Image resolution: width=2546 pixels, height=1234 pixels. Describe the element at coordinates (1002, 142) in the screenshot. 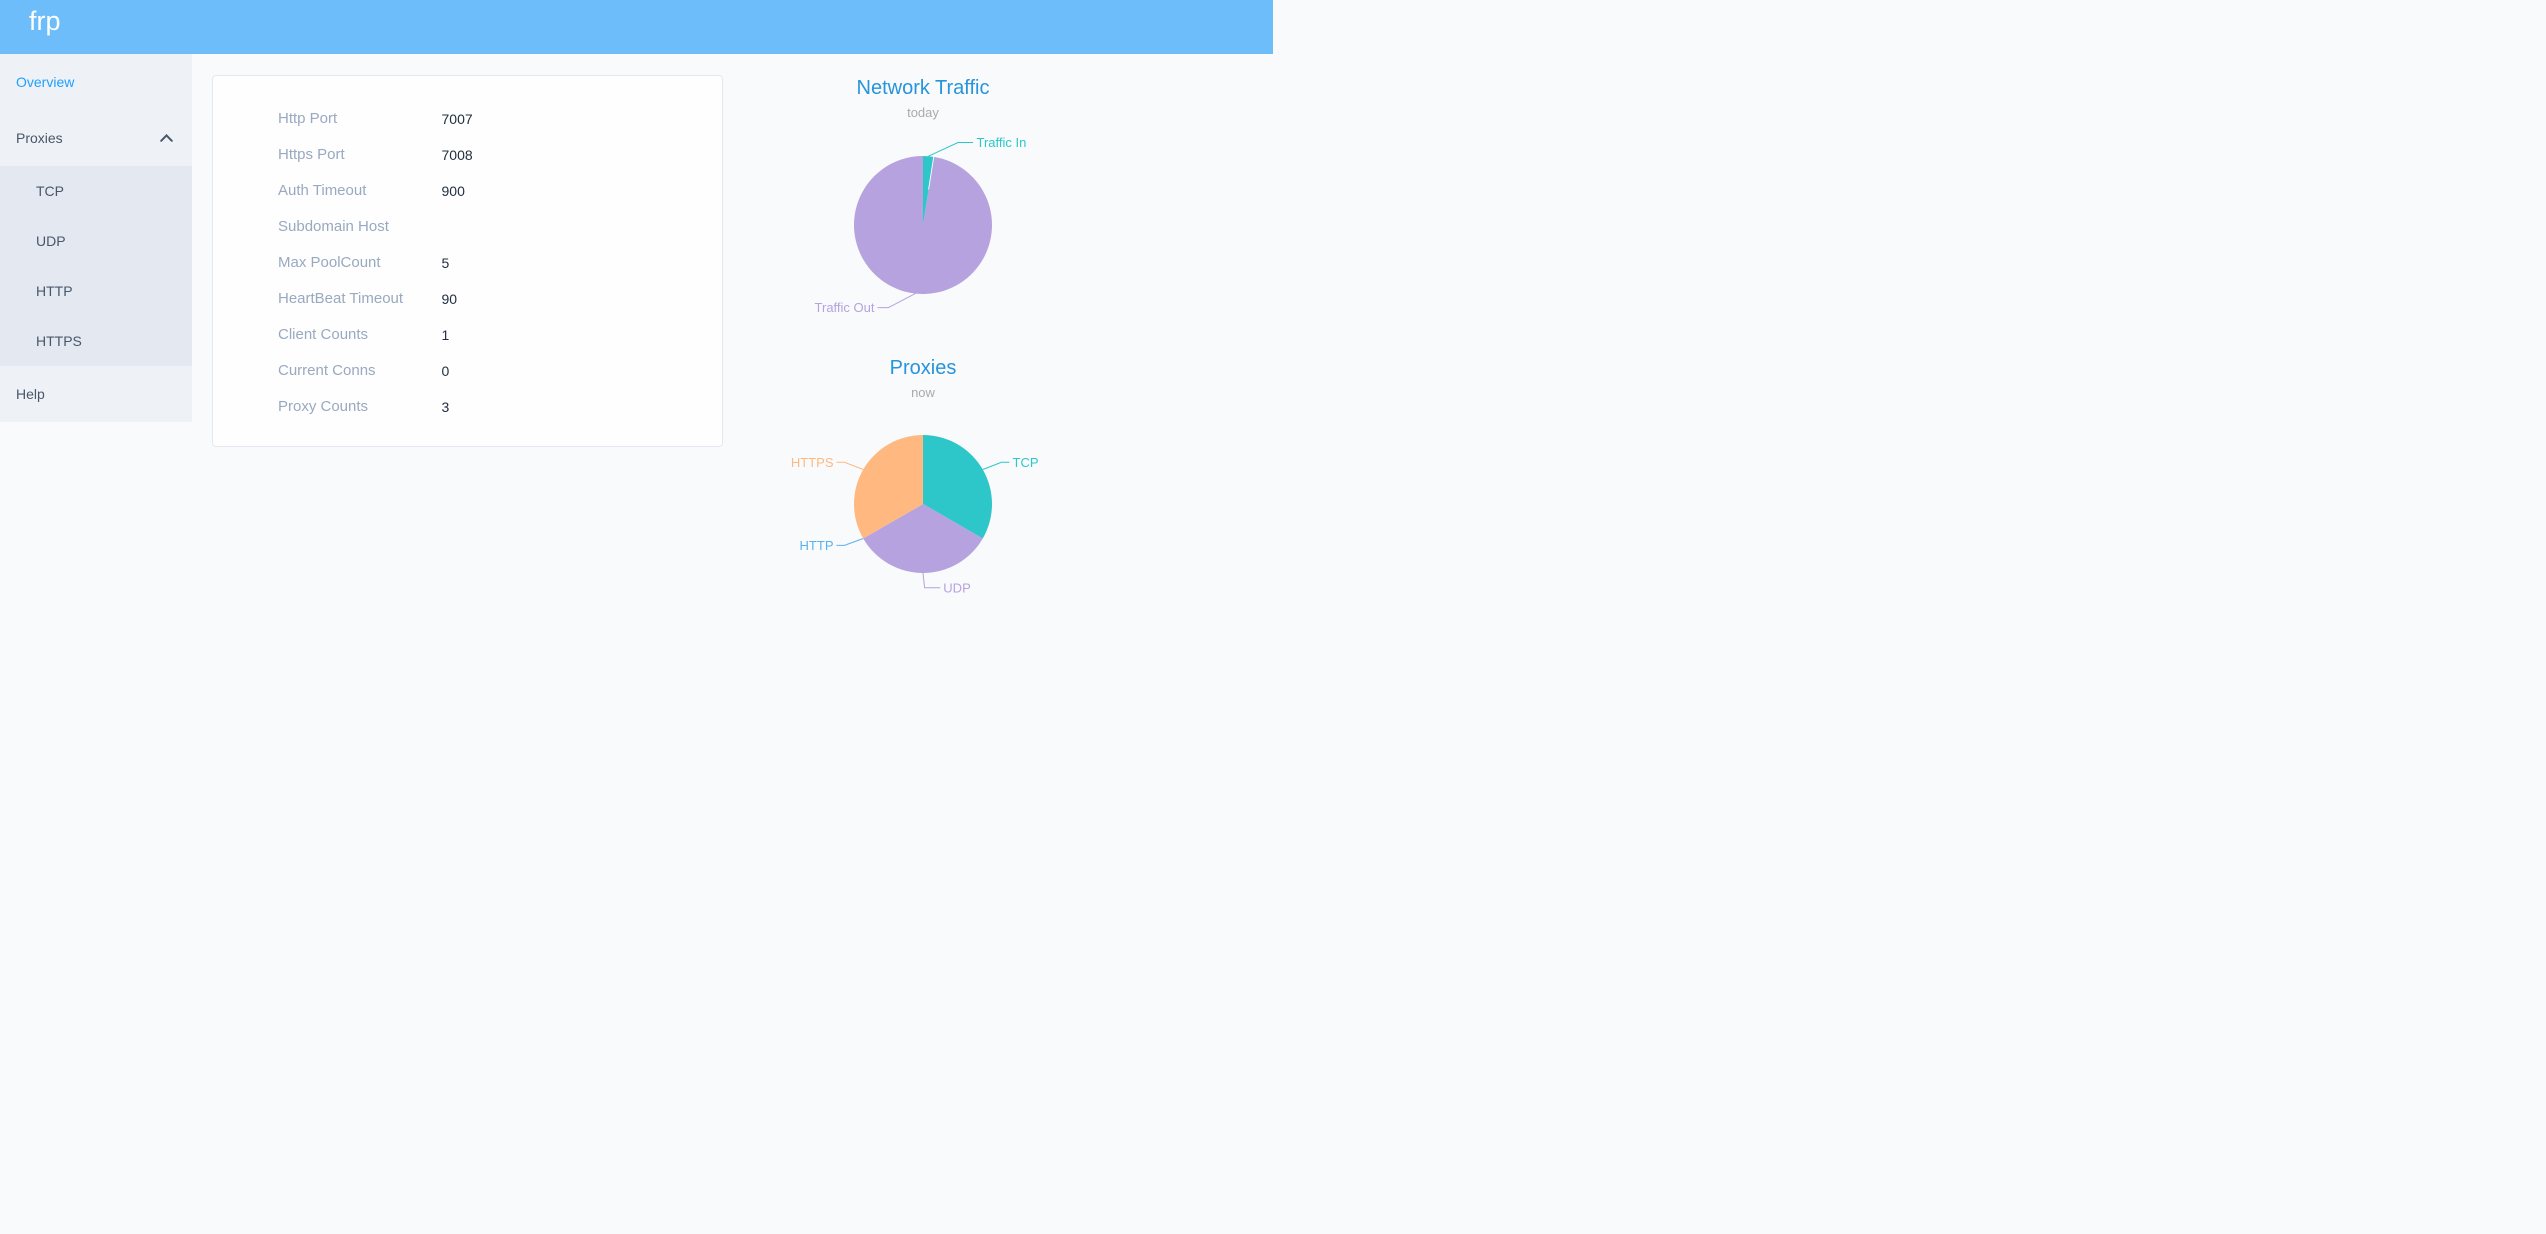

I see `network-traffic-label-traffic-in: Traffic In` at that location.